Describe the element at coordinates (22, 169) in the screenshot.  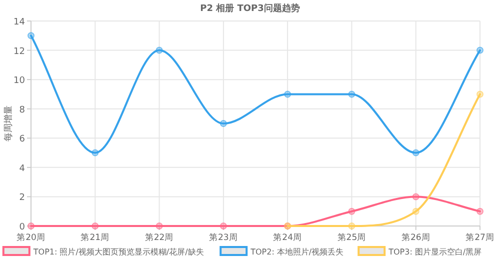
I see `y-tick-label: 4` at that location.